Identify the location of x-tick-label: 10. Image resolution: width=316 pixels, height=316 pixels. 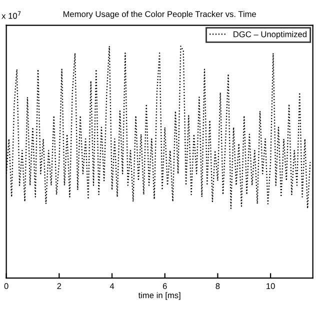
(270, 286).